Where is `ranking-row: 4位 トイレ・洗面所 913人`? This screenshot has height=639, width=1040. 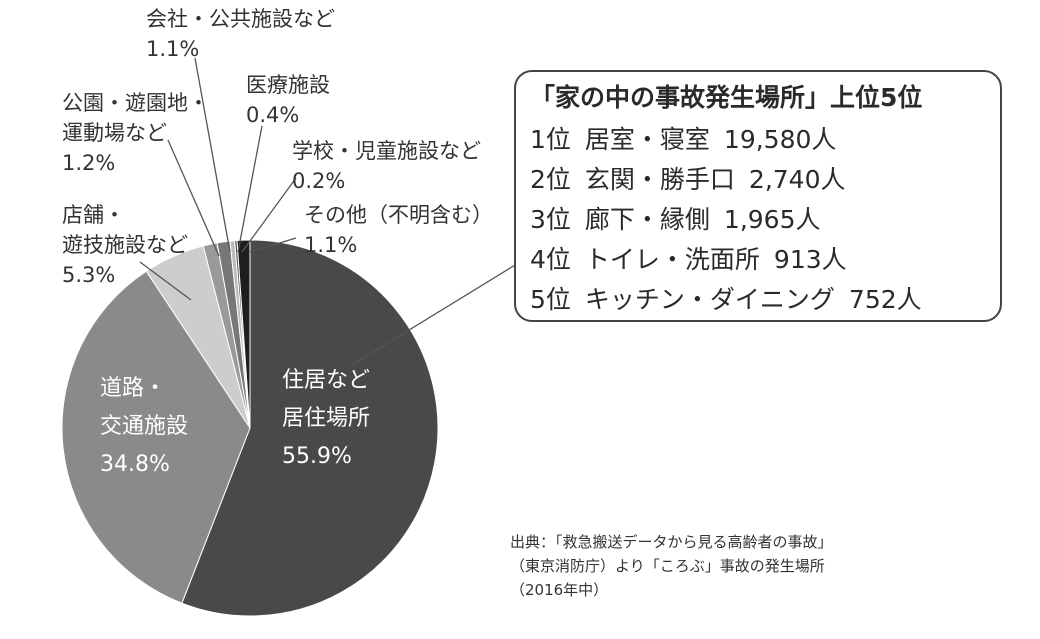 ranking-row: 4位 トイレ・洗面所 913人 is located at coordinates (765, 260).